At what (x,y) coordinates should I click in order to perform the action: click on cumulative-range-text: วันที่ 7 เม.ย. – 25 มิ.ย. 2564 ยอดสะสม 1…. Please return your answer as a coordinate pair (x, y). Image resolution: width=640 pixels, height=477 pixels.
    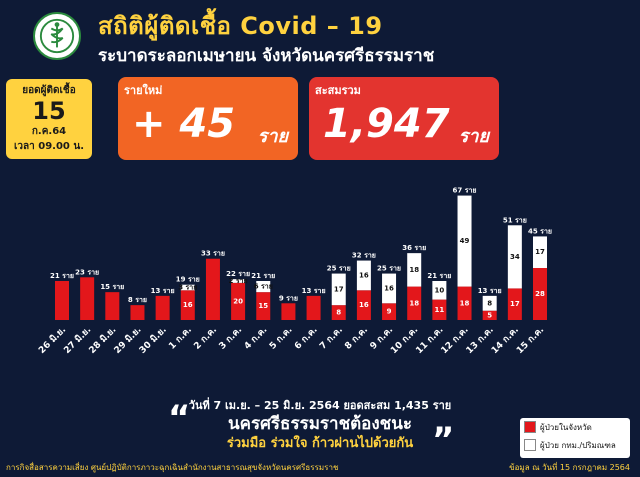
    Looking at the image, I should click on (320, 405).